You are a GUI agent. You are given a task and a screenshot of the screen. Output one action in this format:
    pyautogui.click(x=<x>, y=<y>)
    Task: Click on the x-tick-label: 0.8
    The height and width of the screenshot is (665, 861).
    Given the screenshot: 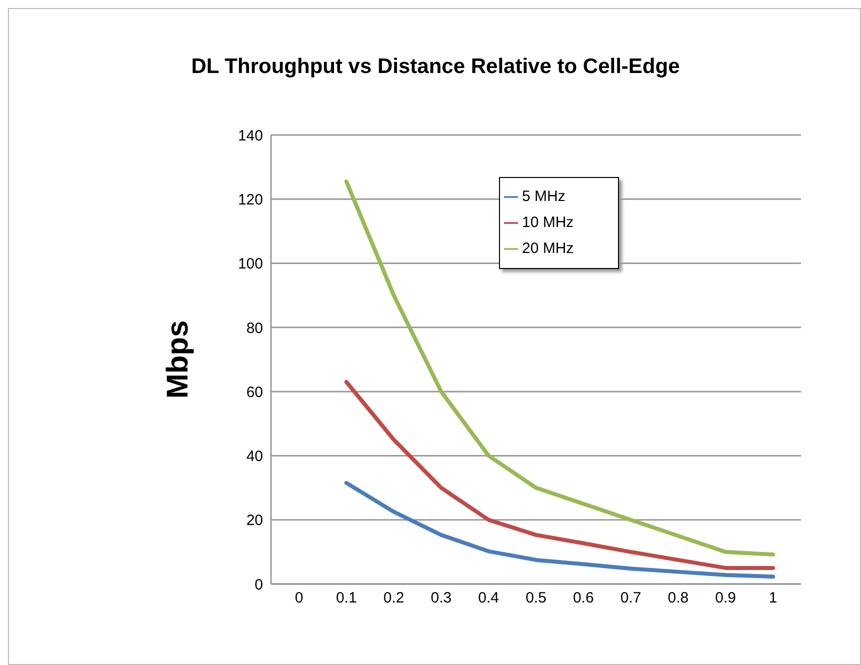 What is the action you would take?
    pyautogui.click(x=678, y=598)
    